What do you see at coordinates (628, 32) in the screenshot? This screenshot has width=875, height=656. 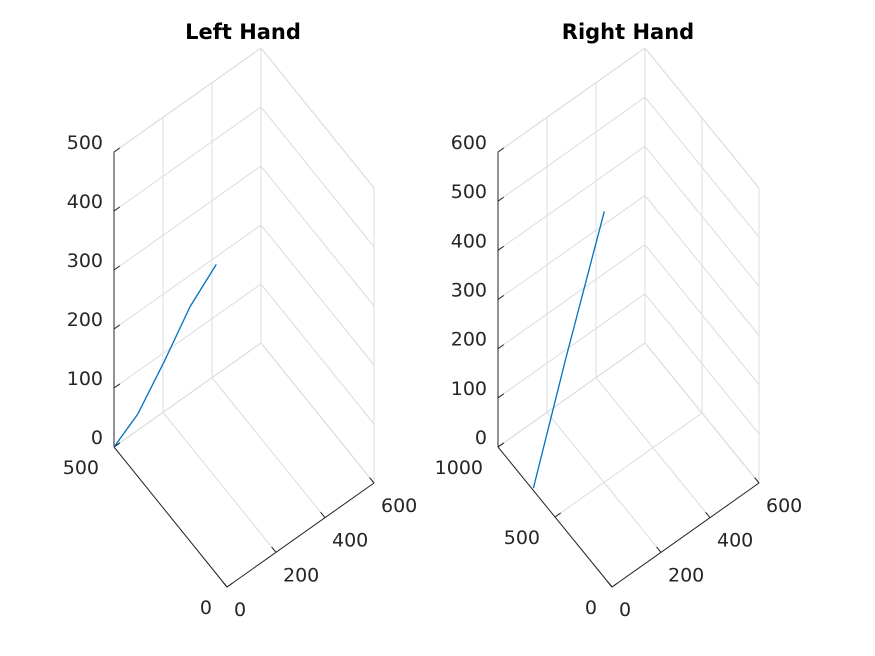 I see `chart-title: Right Hand` at bounding box center [628, 32].